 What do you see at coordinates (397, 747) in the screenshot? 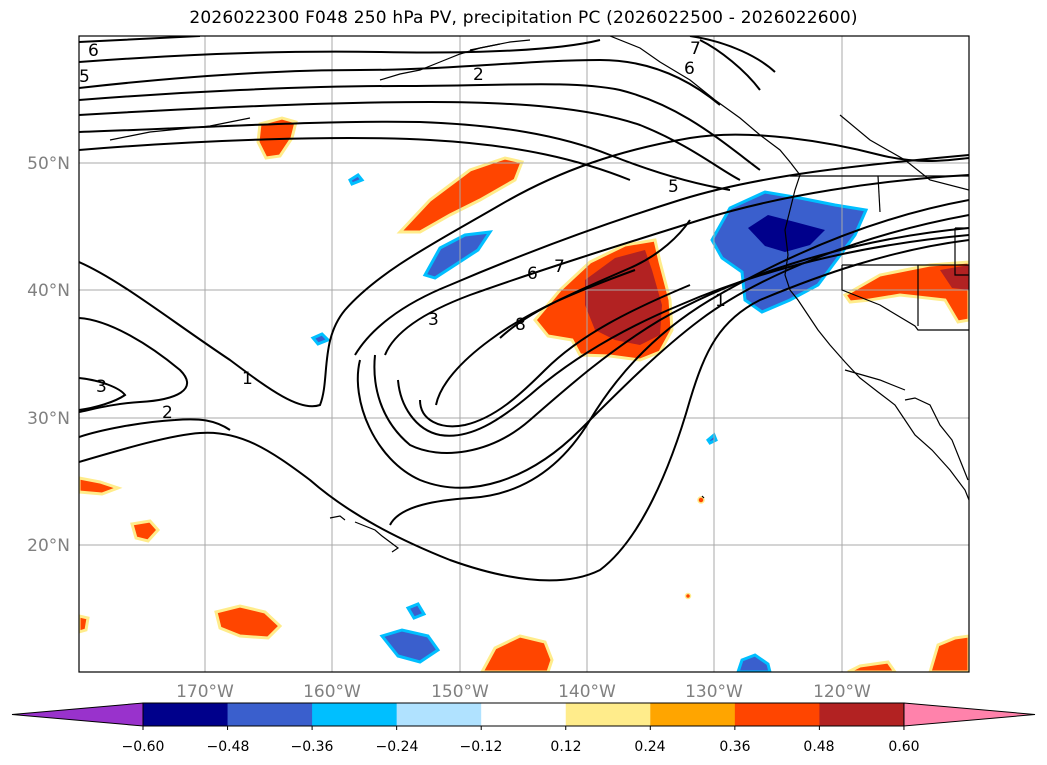
I see `colorbar-tick-label: −0.24` at bounding box center [397, 747].